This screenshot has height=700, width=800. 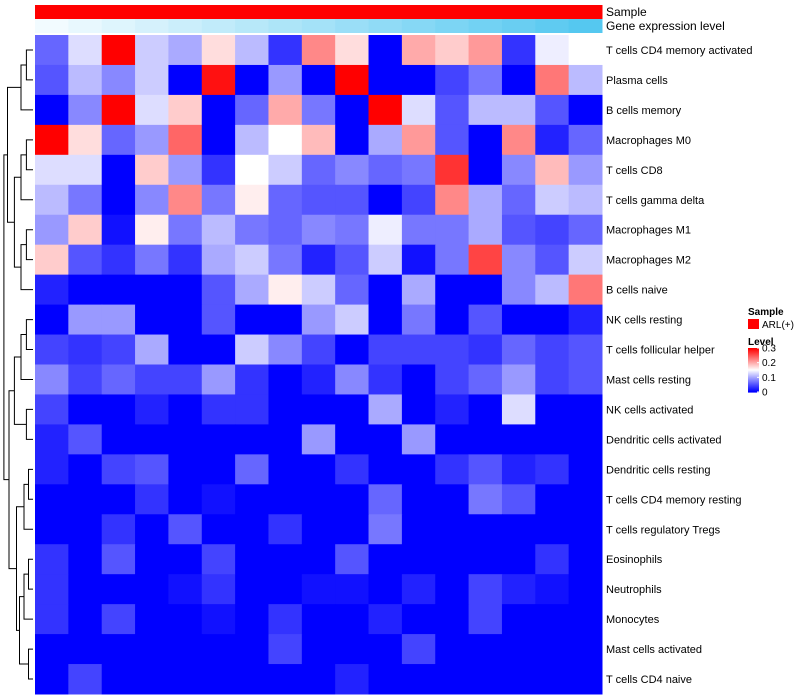 What do you see at coordinates (648, 261) in the screenshot?
I see `row-label: Macrophages M2` at bounding box center [648, 261].